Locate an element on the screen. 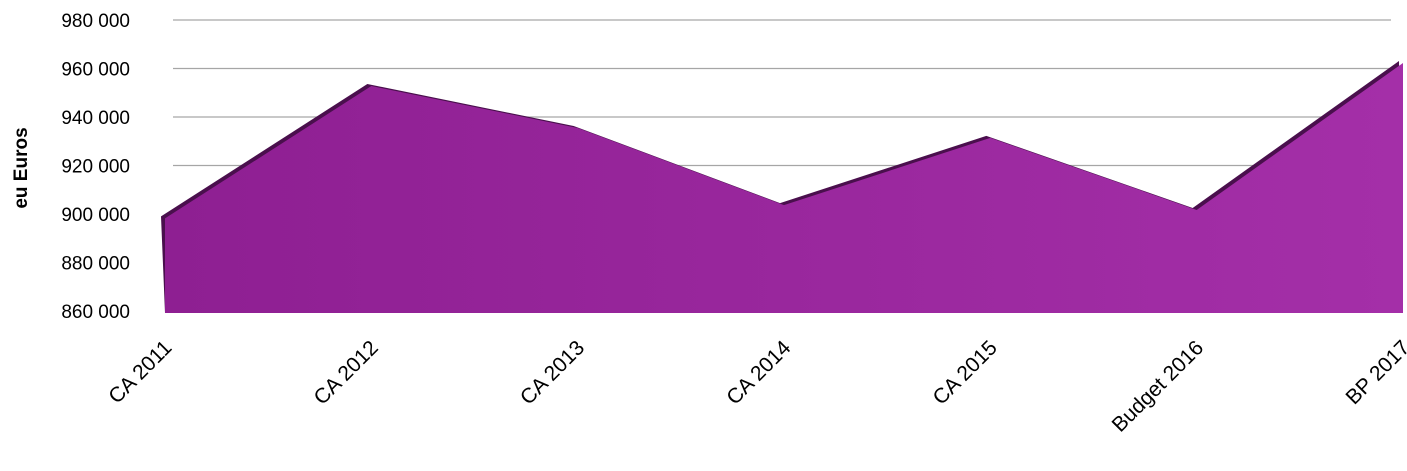  y-tick-label: 900 000 is located at coordinates (95, 215).